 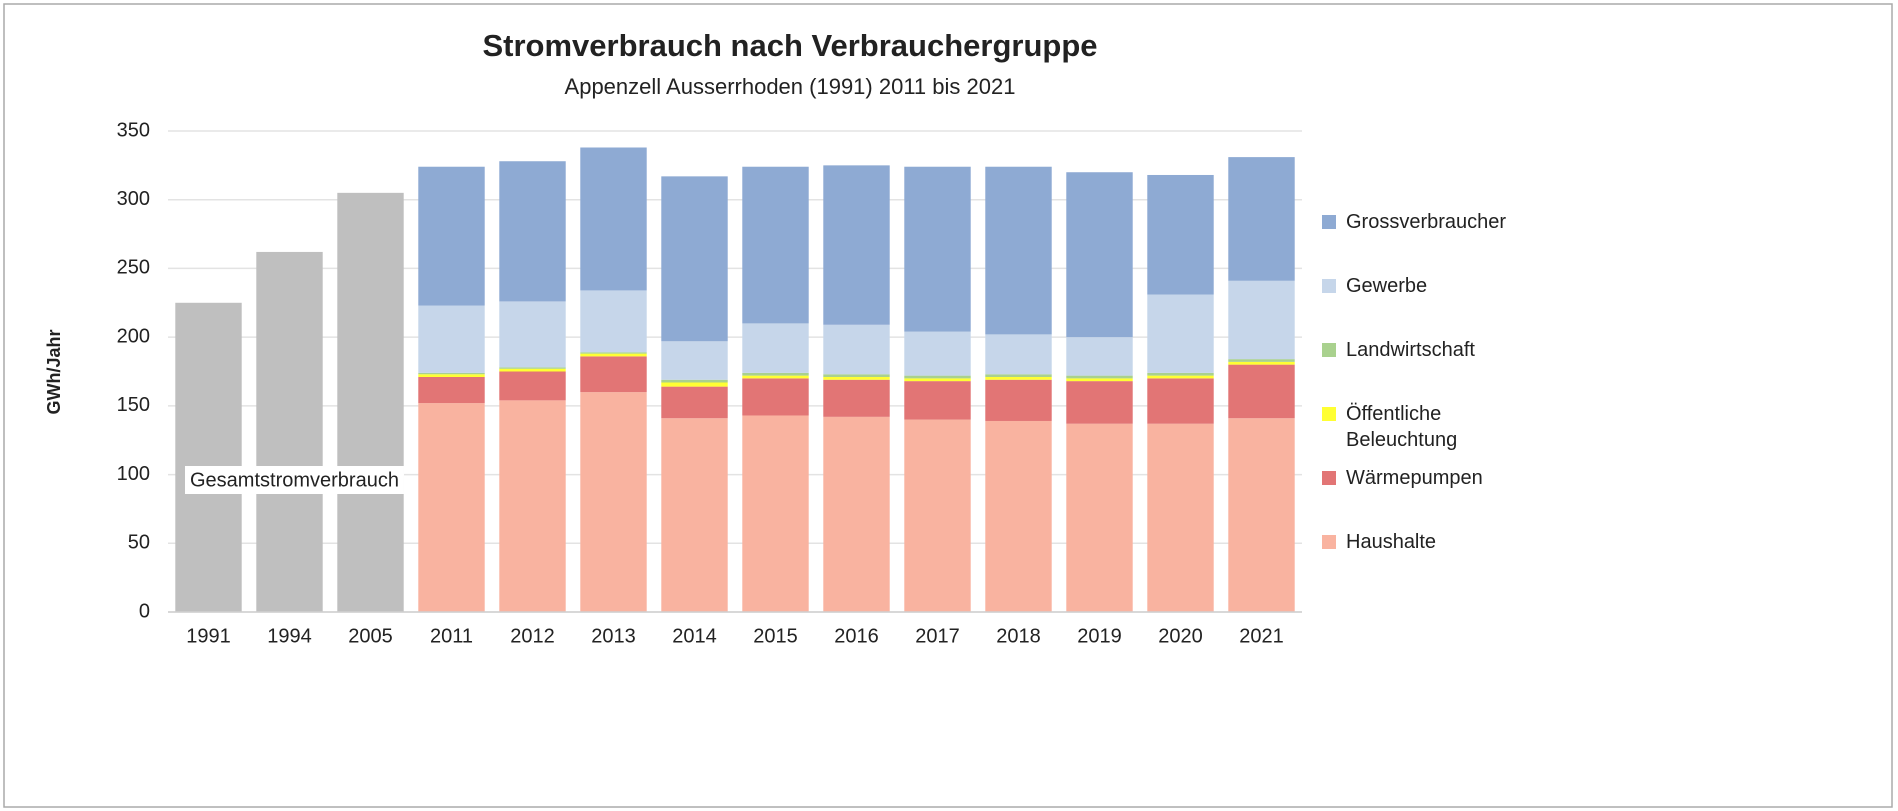 I want to click on x-tick-label: 2014, so click(x=694, y=636).